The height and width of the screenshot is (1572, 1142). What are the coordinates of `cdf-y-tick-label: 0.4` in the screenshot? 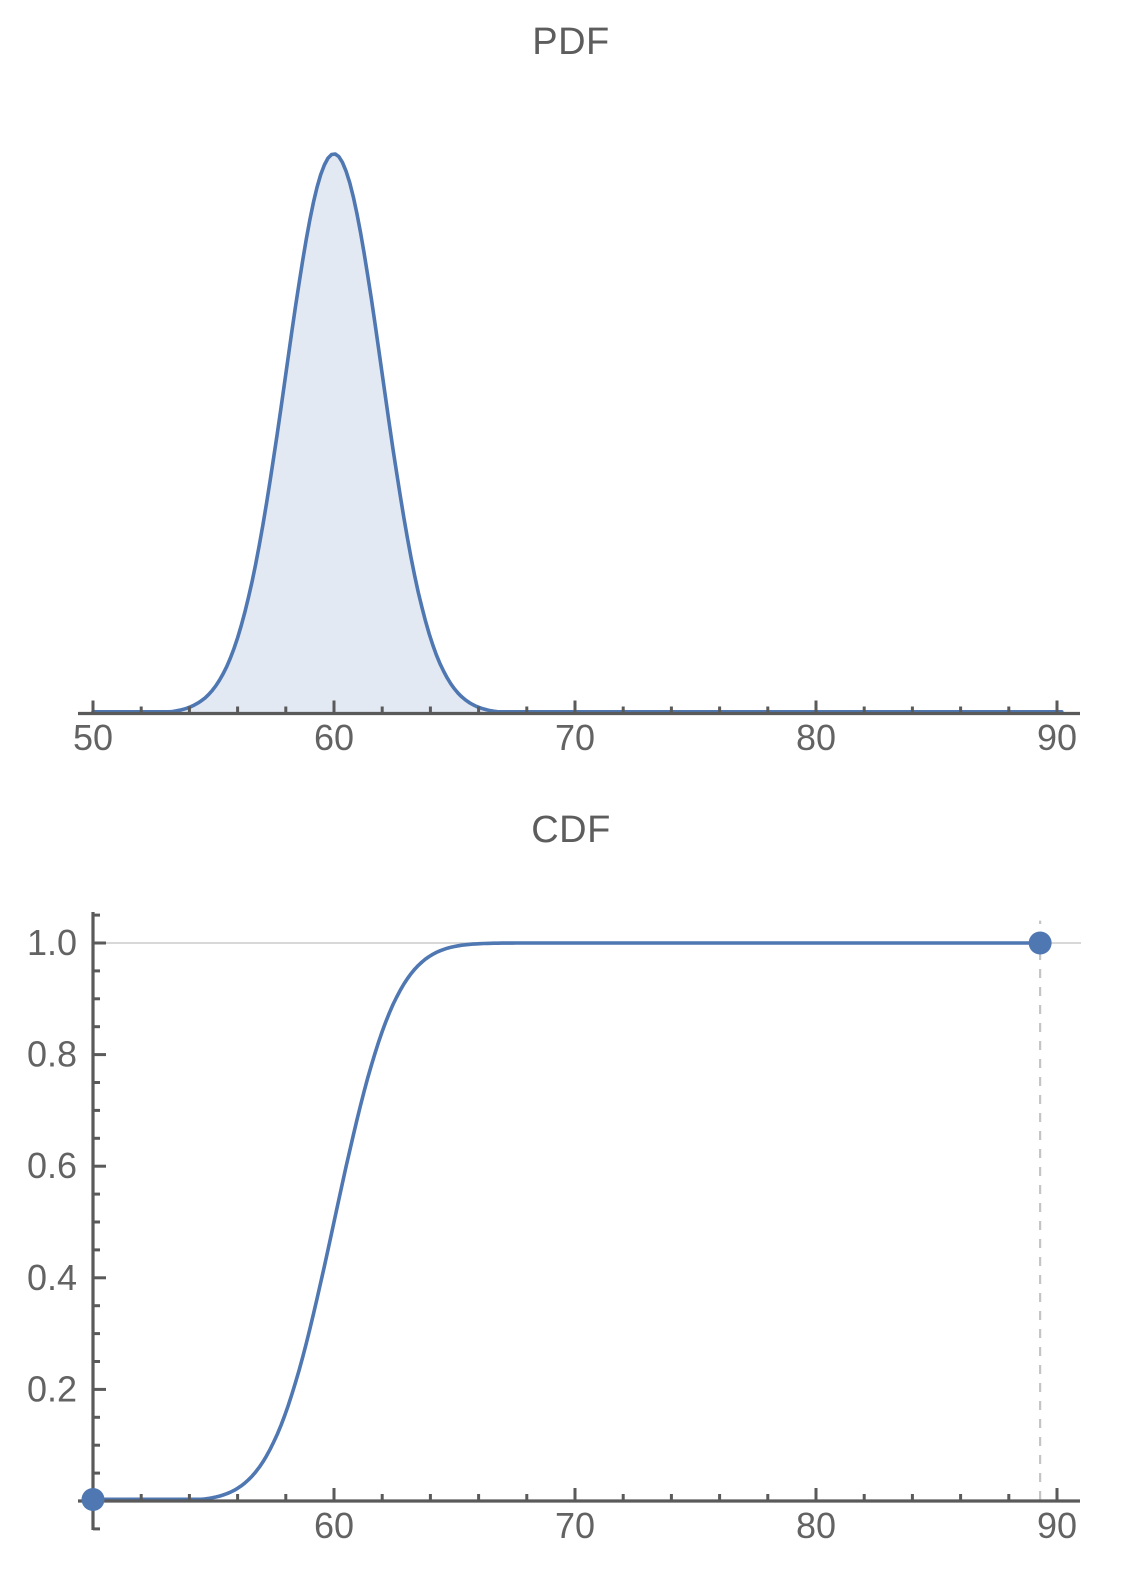 It's located at (52, 1277).